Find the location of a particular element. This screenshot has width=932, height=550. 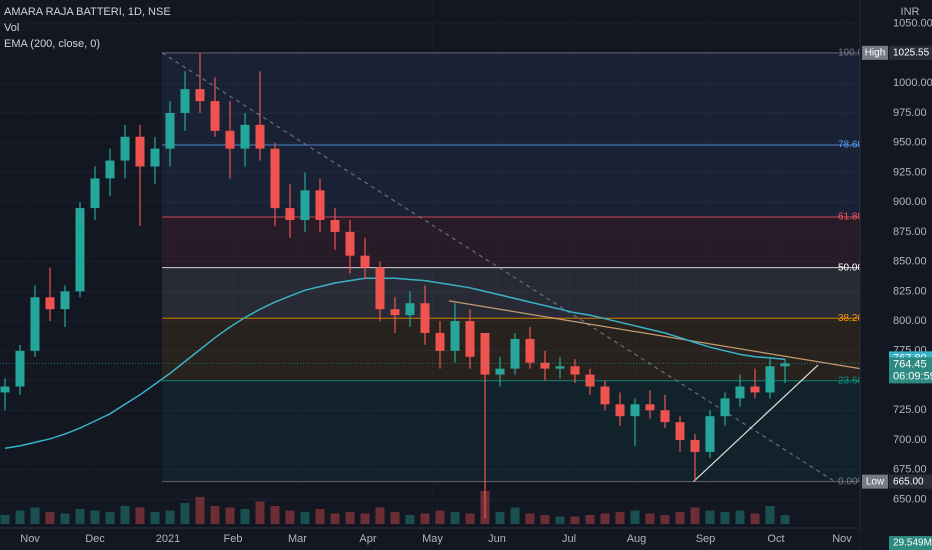

fib-tag: High is located at coordinates (875, 53).